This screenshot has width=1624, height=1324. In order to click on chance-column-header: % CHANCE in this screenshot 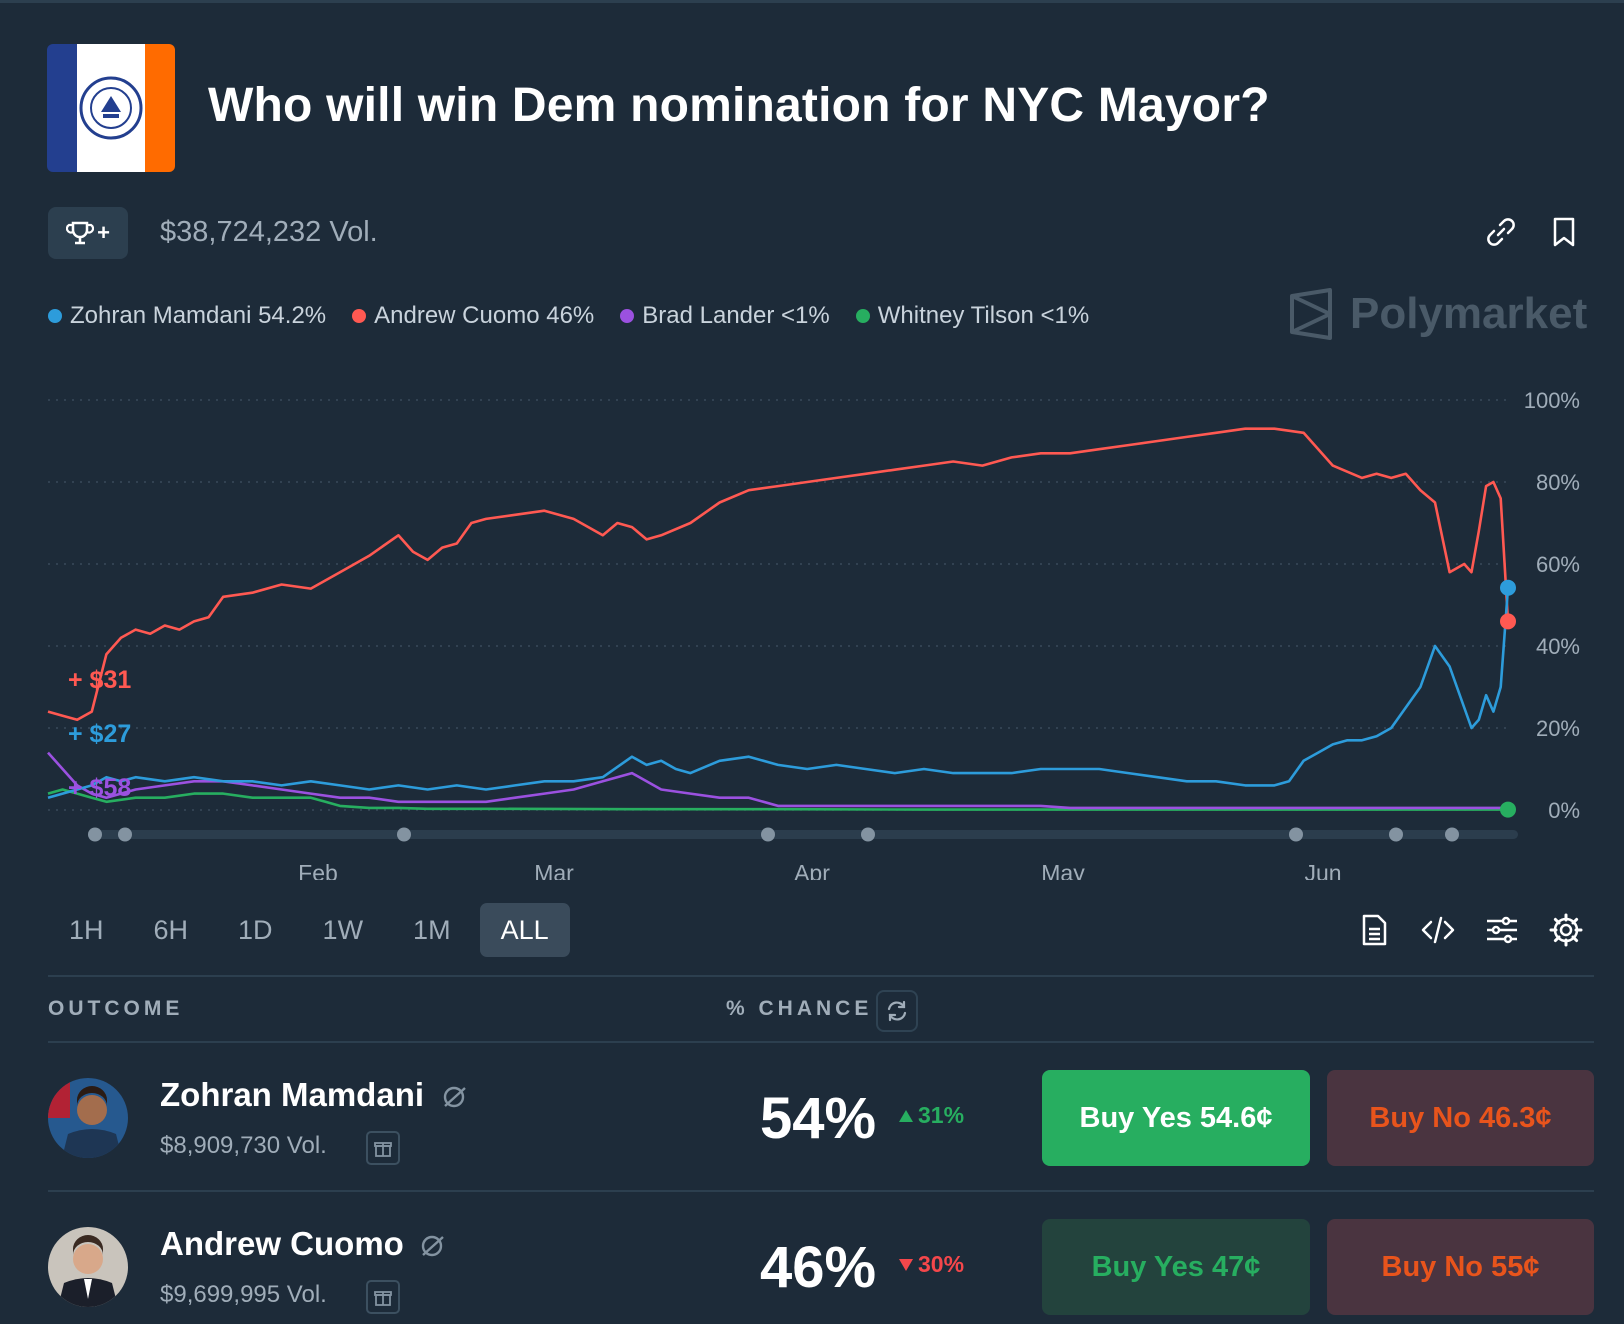, I will do `click(799, 1008)`.